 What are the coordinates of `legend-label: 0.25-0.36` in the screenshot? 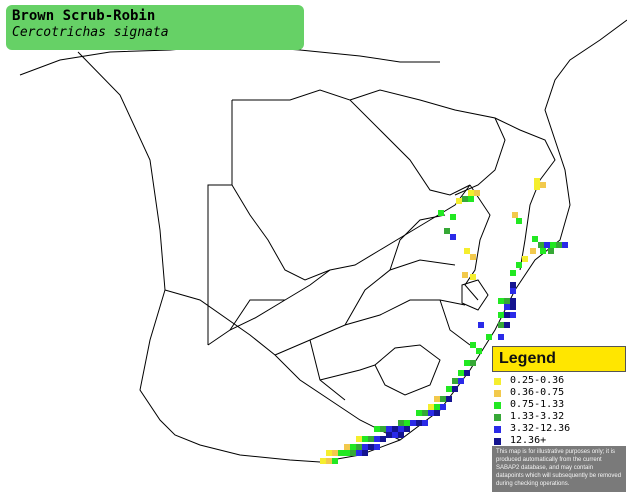 It's located at (537, 380).